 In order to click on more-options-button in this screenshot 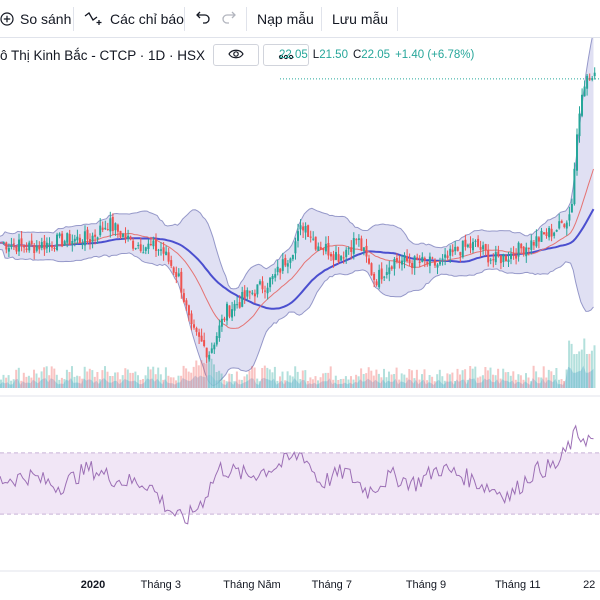, I will do `click(286, 55)`.